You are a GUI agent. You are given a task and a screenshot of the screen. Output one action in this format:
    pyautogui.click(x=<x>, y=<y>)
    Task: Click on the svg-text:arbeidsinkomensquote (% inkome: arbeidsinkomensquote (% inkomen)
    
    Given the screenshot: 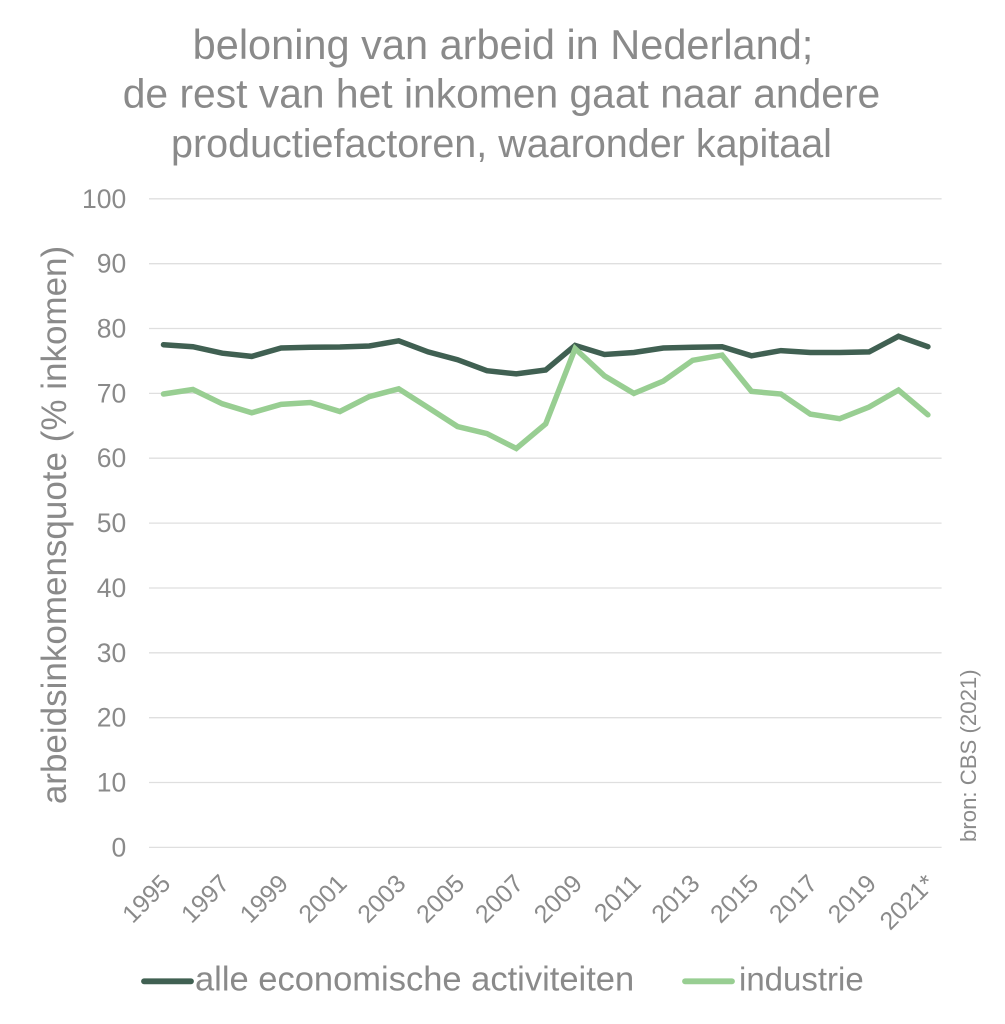 What is the action you would take?
    pyautogui.click(x=54, y=525)
    